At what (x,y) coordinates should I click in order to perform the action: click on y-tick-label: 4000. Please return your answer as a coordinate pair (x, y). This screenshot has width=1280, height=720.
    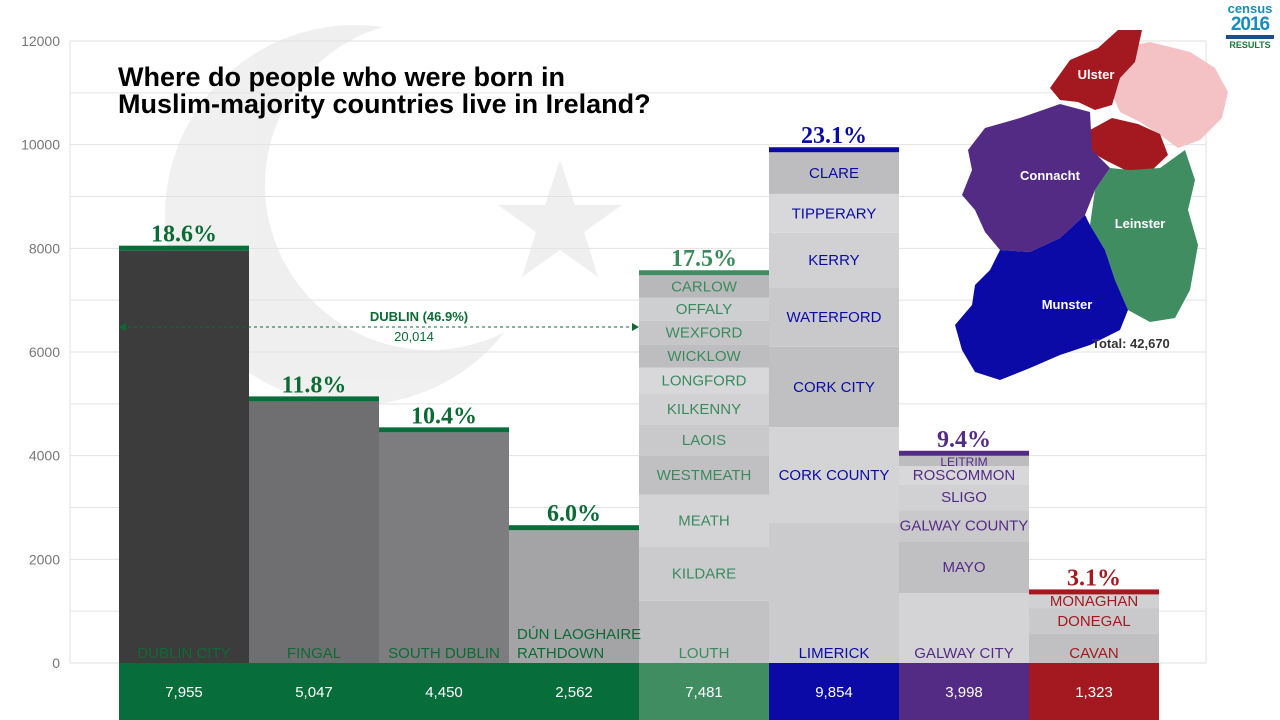
    Looking at the image, I should click on (44, 456).